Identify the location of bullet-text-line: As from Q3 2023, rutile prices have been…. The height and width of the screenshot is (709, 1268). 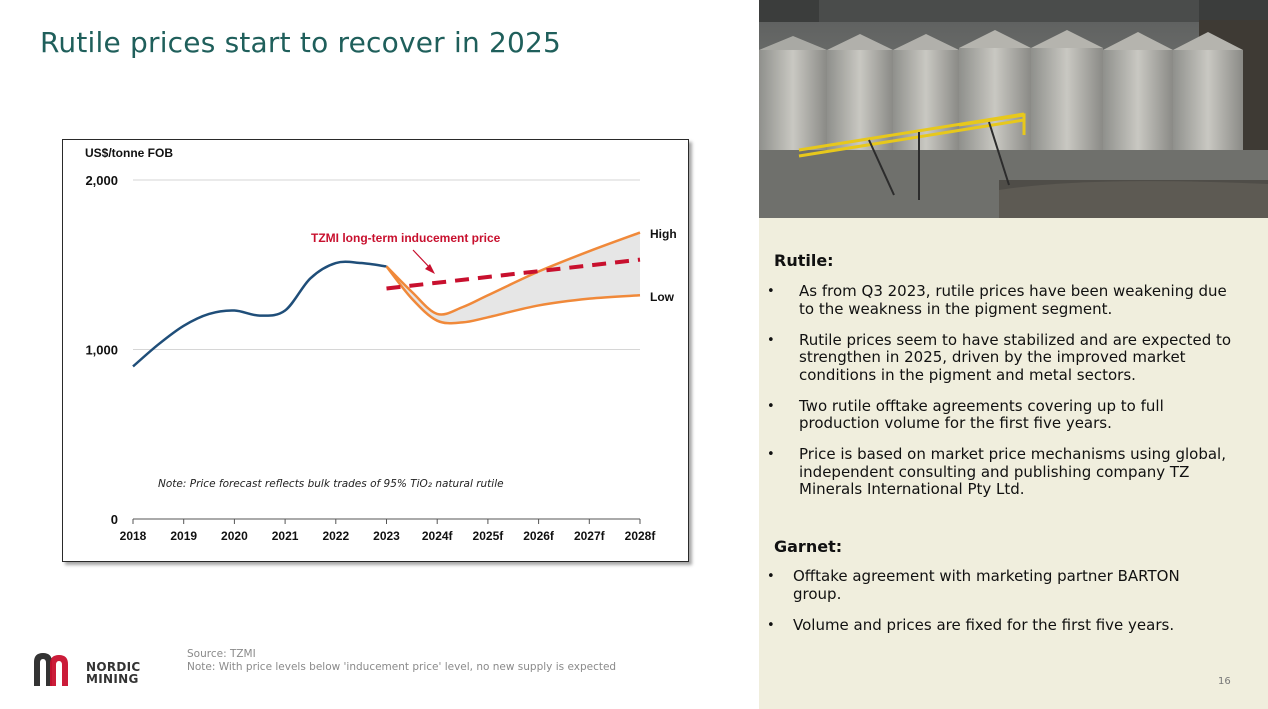
(1013, 291).